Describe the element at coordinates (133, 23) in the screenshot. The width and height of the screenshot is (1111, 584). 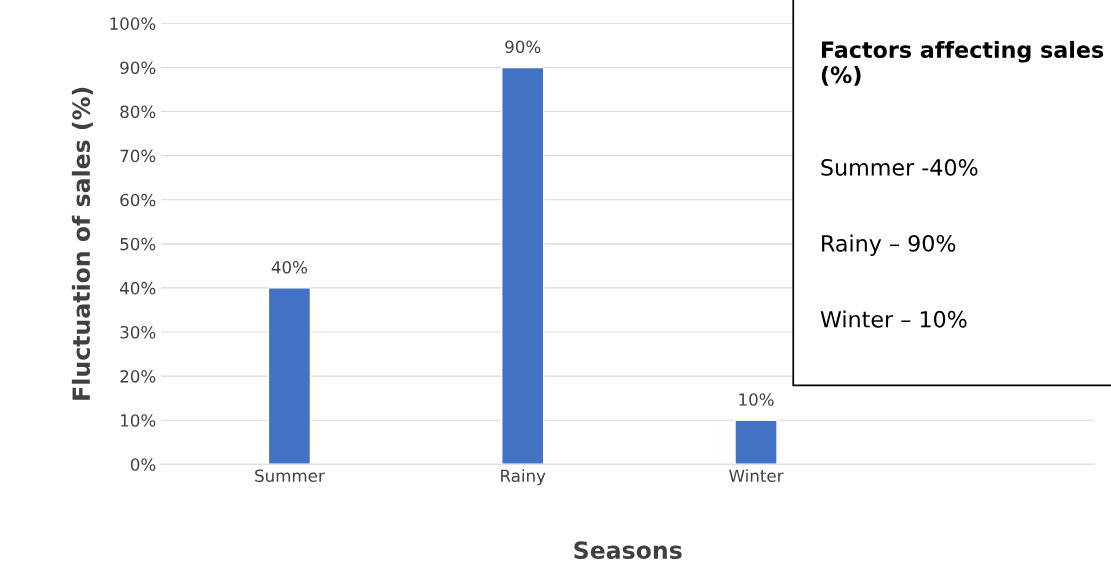
I see `y-tick-label: 100%` at that location.